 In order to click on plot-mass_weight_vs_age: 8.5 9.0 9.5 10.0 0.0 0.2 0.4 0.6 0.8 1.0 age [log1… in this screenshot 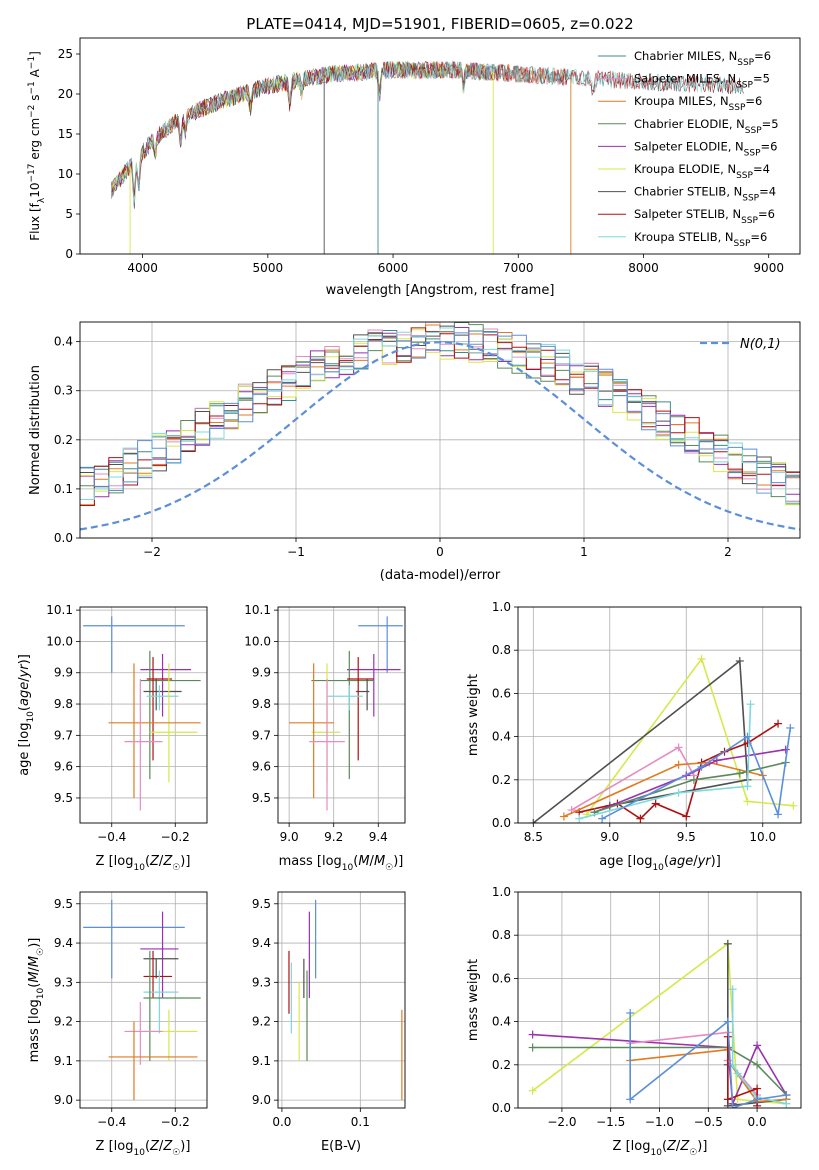, I will do `click(634, 736)`.